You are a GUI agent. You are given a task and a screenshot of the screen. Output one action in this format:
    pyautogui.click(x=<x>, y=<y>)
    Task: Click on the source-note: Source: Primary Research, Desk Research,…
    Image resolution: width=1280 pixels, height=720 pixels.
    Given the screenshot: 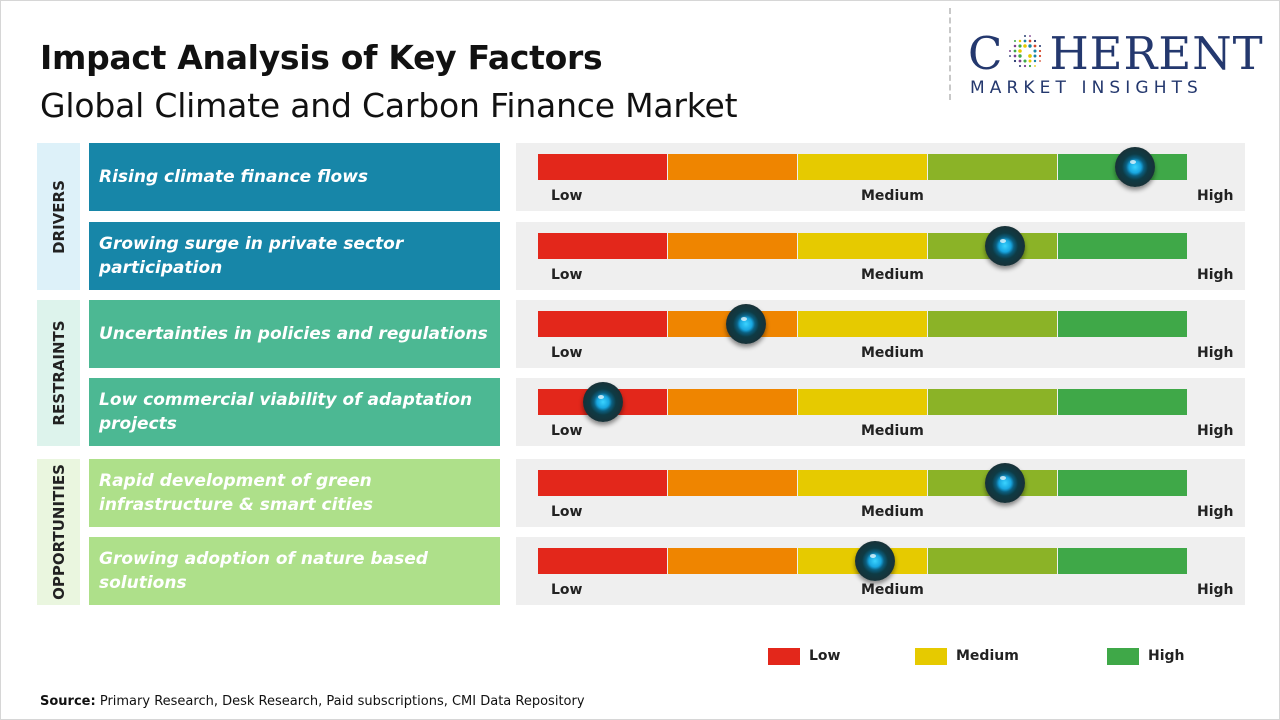 What is the action you would take?
    pyautogui.click(x=312, y=701)
    